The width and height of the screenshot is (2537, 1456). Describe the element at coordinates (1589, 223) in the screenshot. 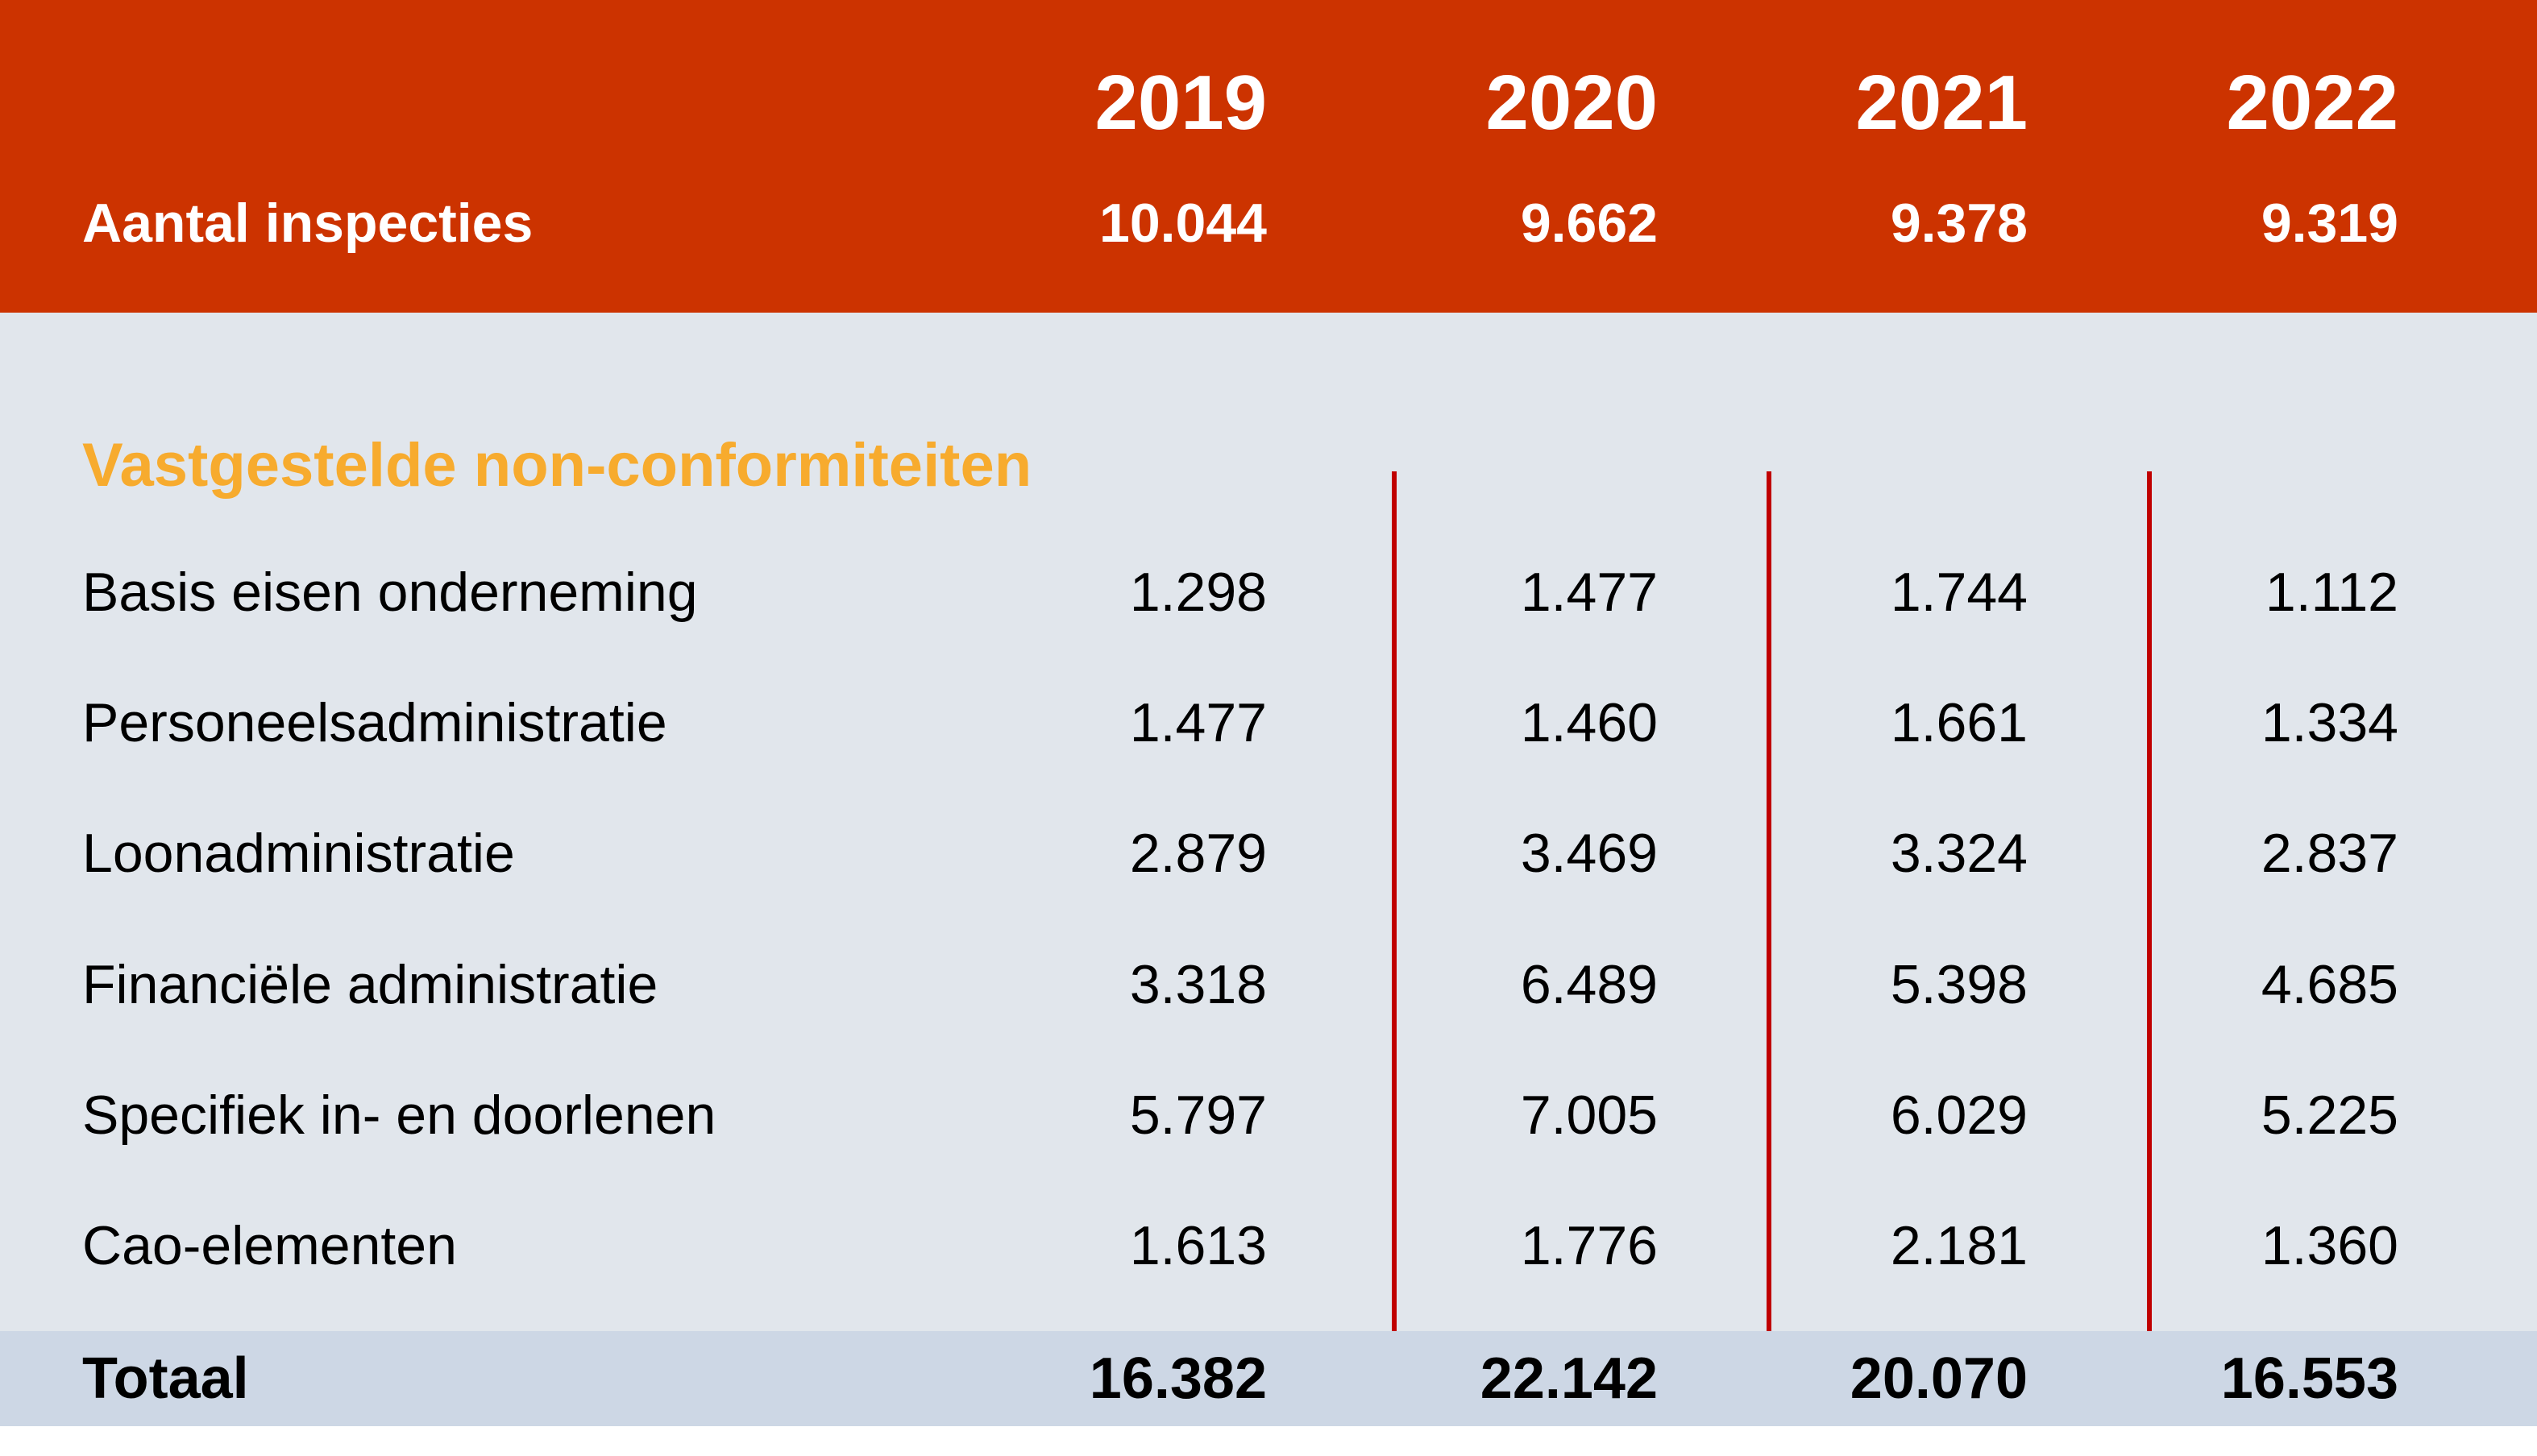

I see `inspections-value: 9.662` at that location.